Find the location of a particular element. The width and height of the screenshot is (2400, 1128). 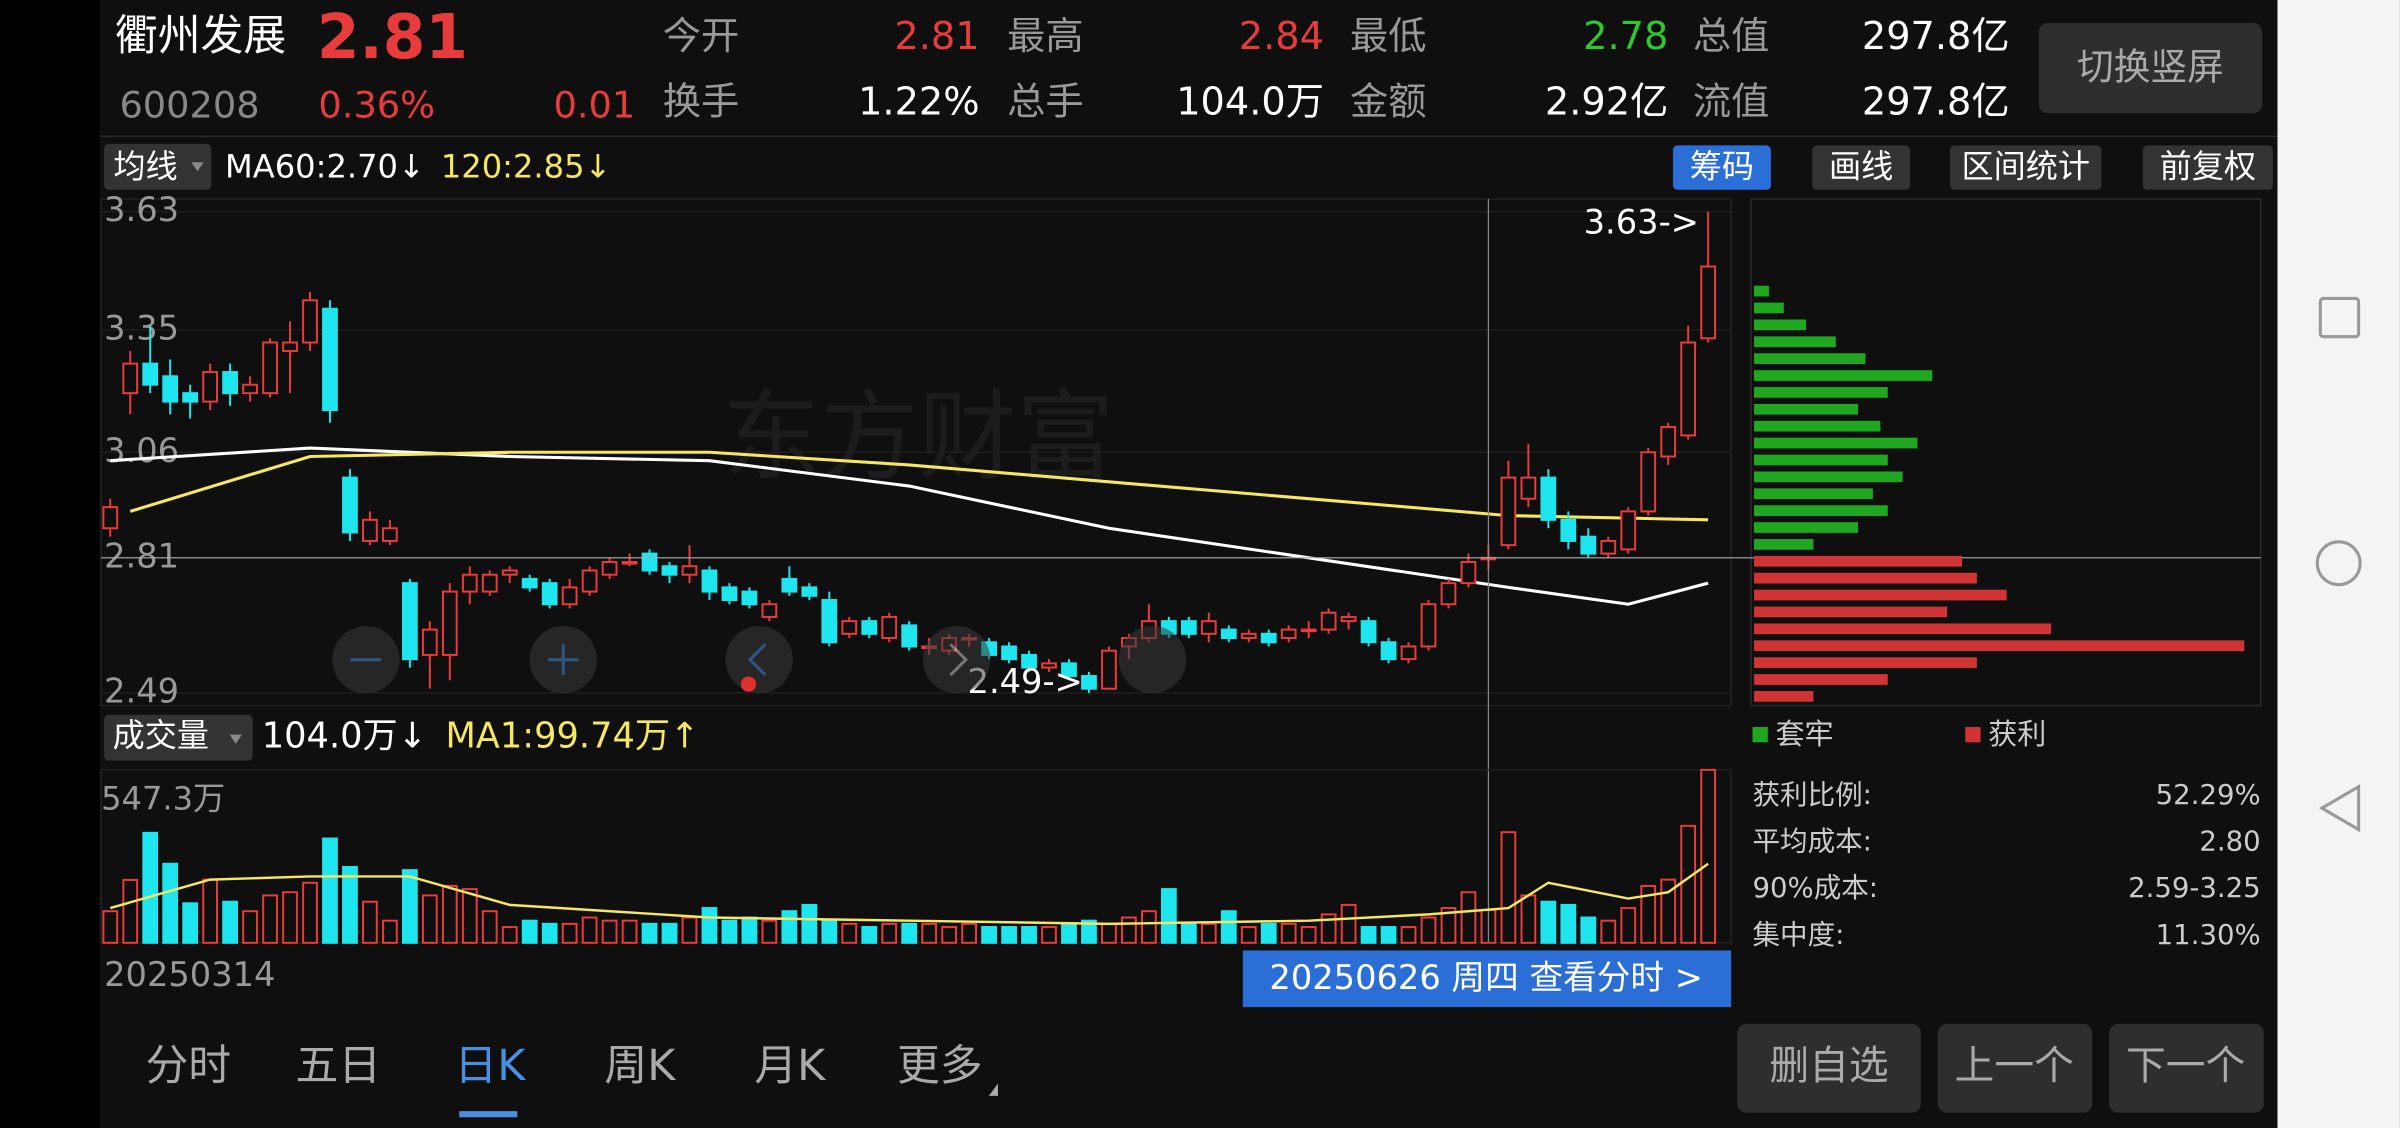

nav-back is located at coordinates (2339, 808).